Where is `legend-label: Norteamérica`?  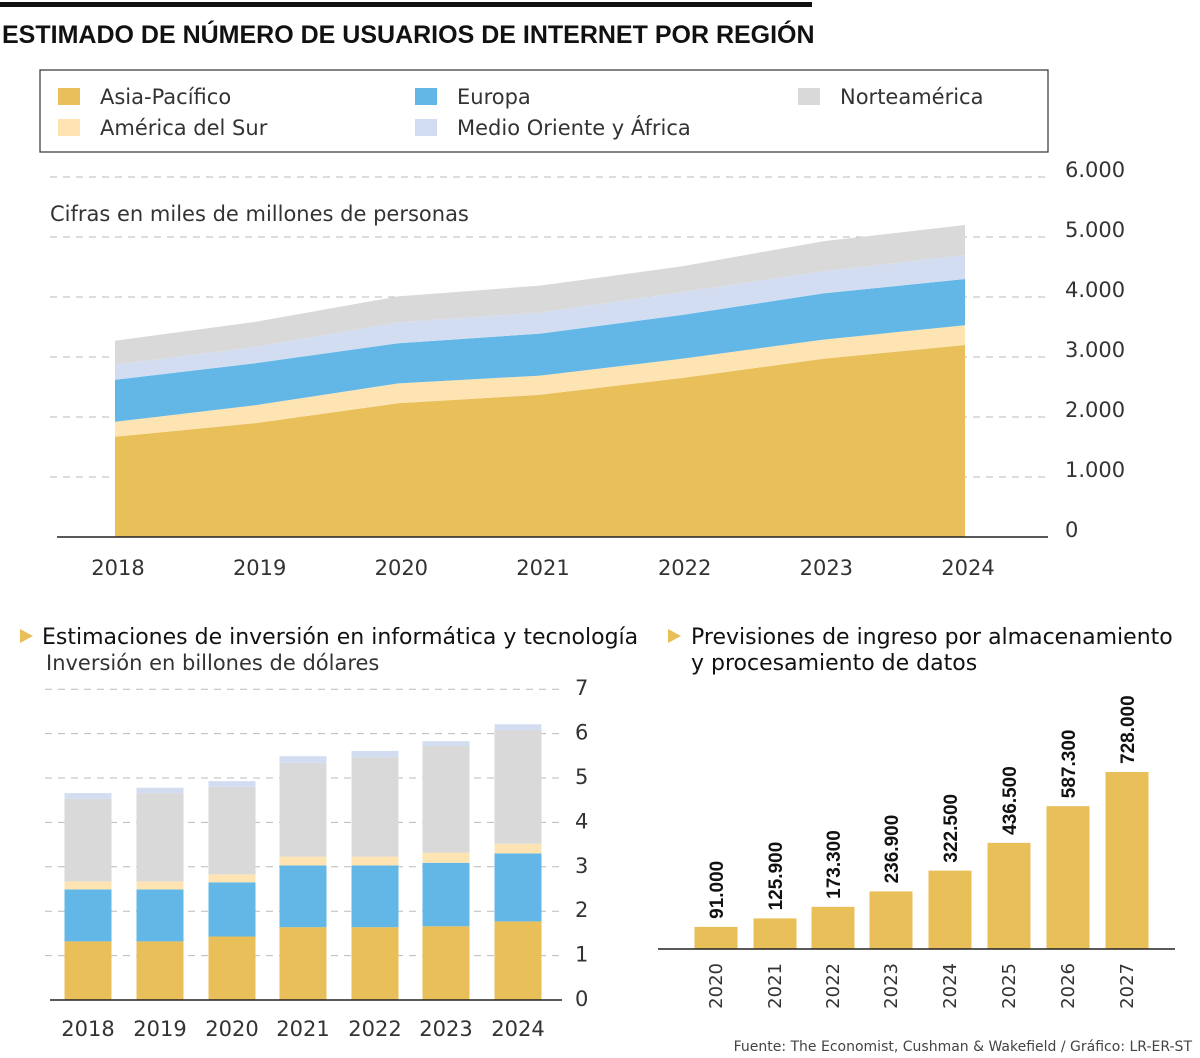
legend-label: Norteamérica is located at coordinates (911, 97).